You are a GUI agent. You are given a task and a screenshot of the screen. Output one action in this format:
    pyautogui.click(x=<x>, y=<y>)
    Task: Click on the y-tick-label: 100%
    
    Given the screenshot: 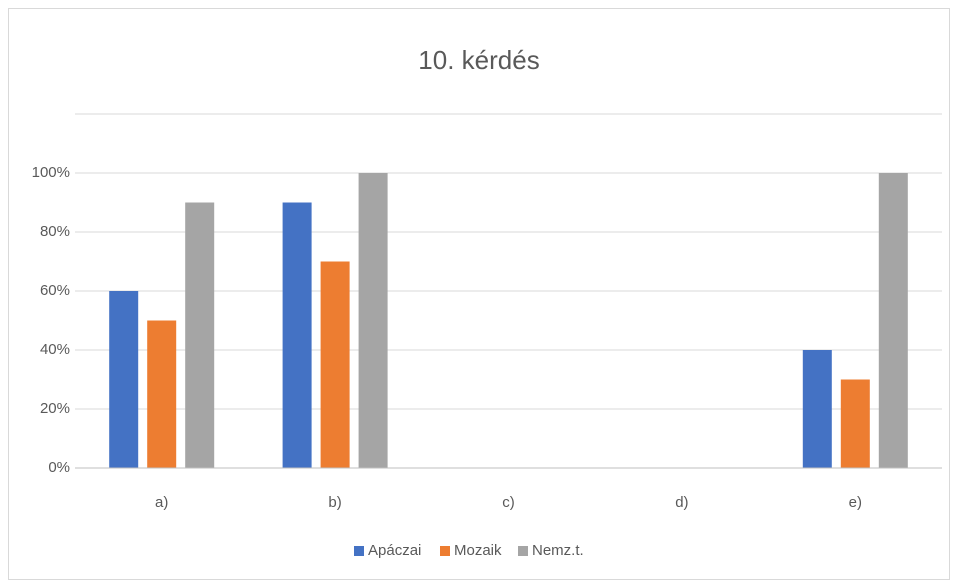 What is the action you would take?
    pyautogui.click(x=51, y=172)
    